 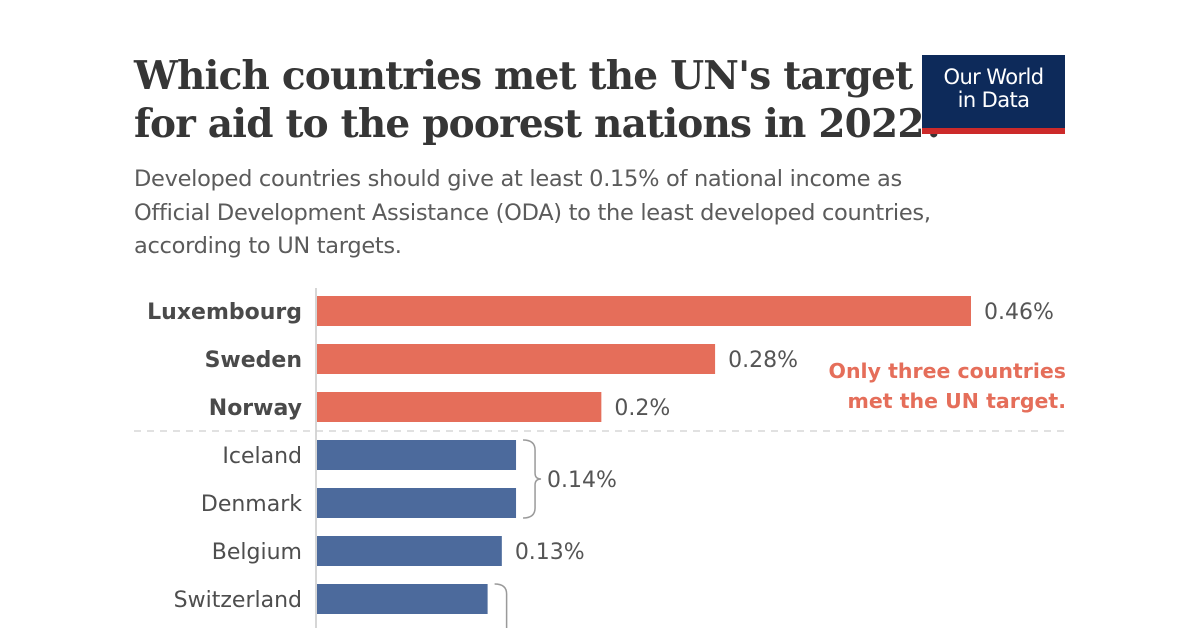 What do you see at coordinates (409, 551) in the screenshot?
I see `bar-belgium` at bounding box center [409, 551].